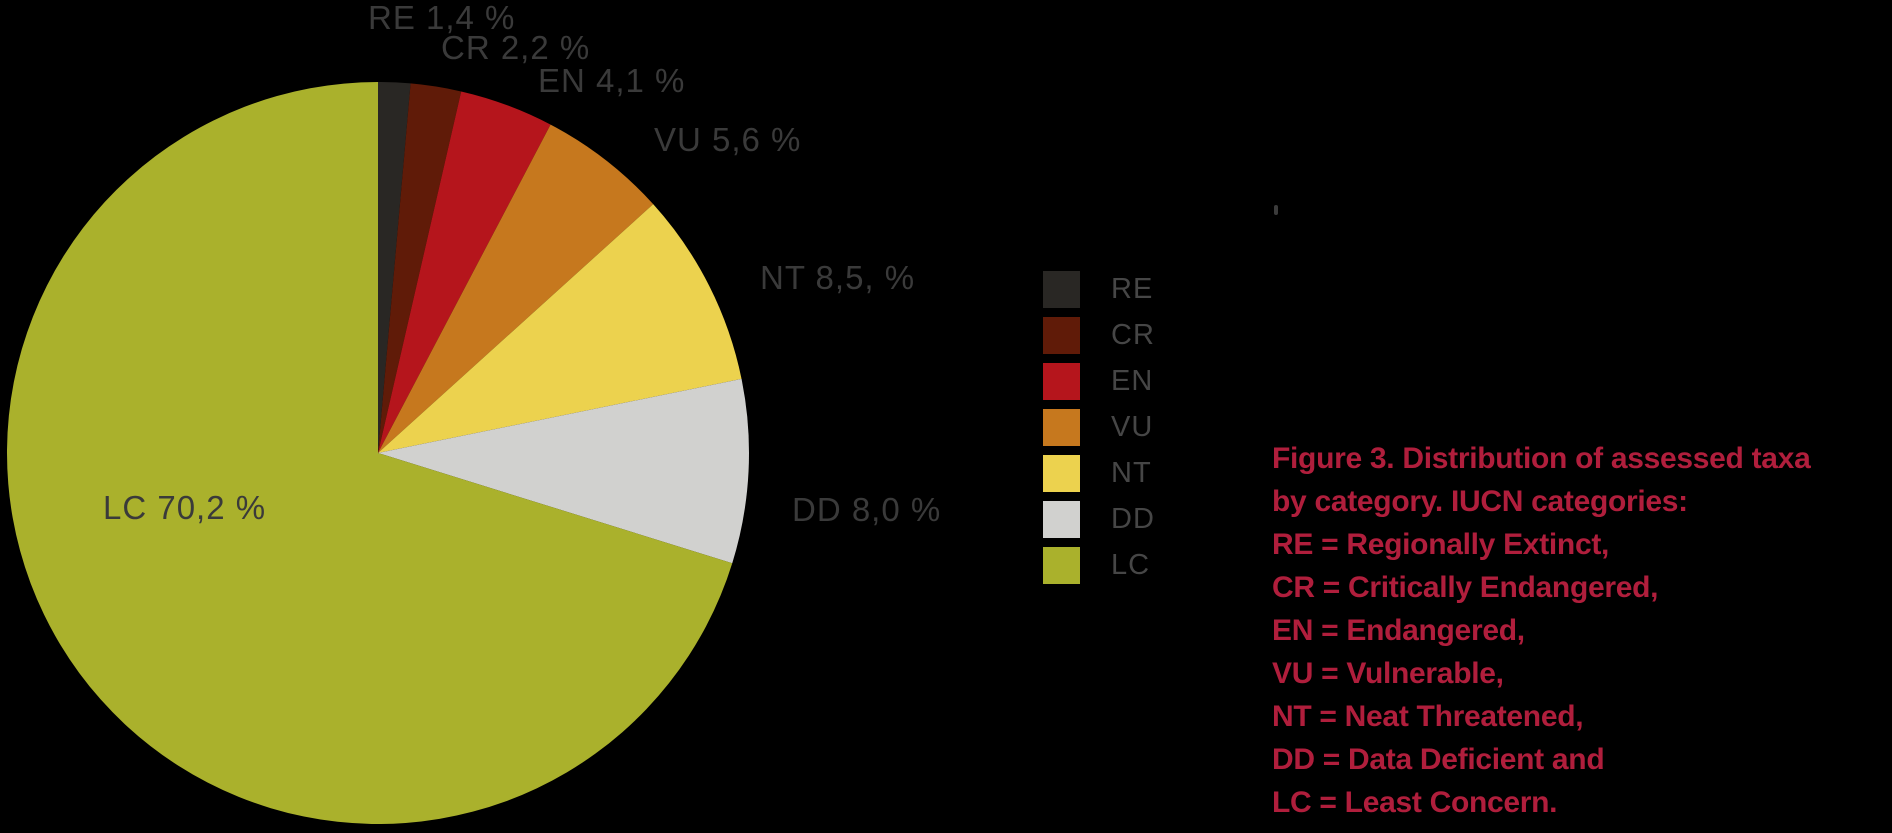  I want to click on legend-item-dd: DD, so click(1099, 519).